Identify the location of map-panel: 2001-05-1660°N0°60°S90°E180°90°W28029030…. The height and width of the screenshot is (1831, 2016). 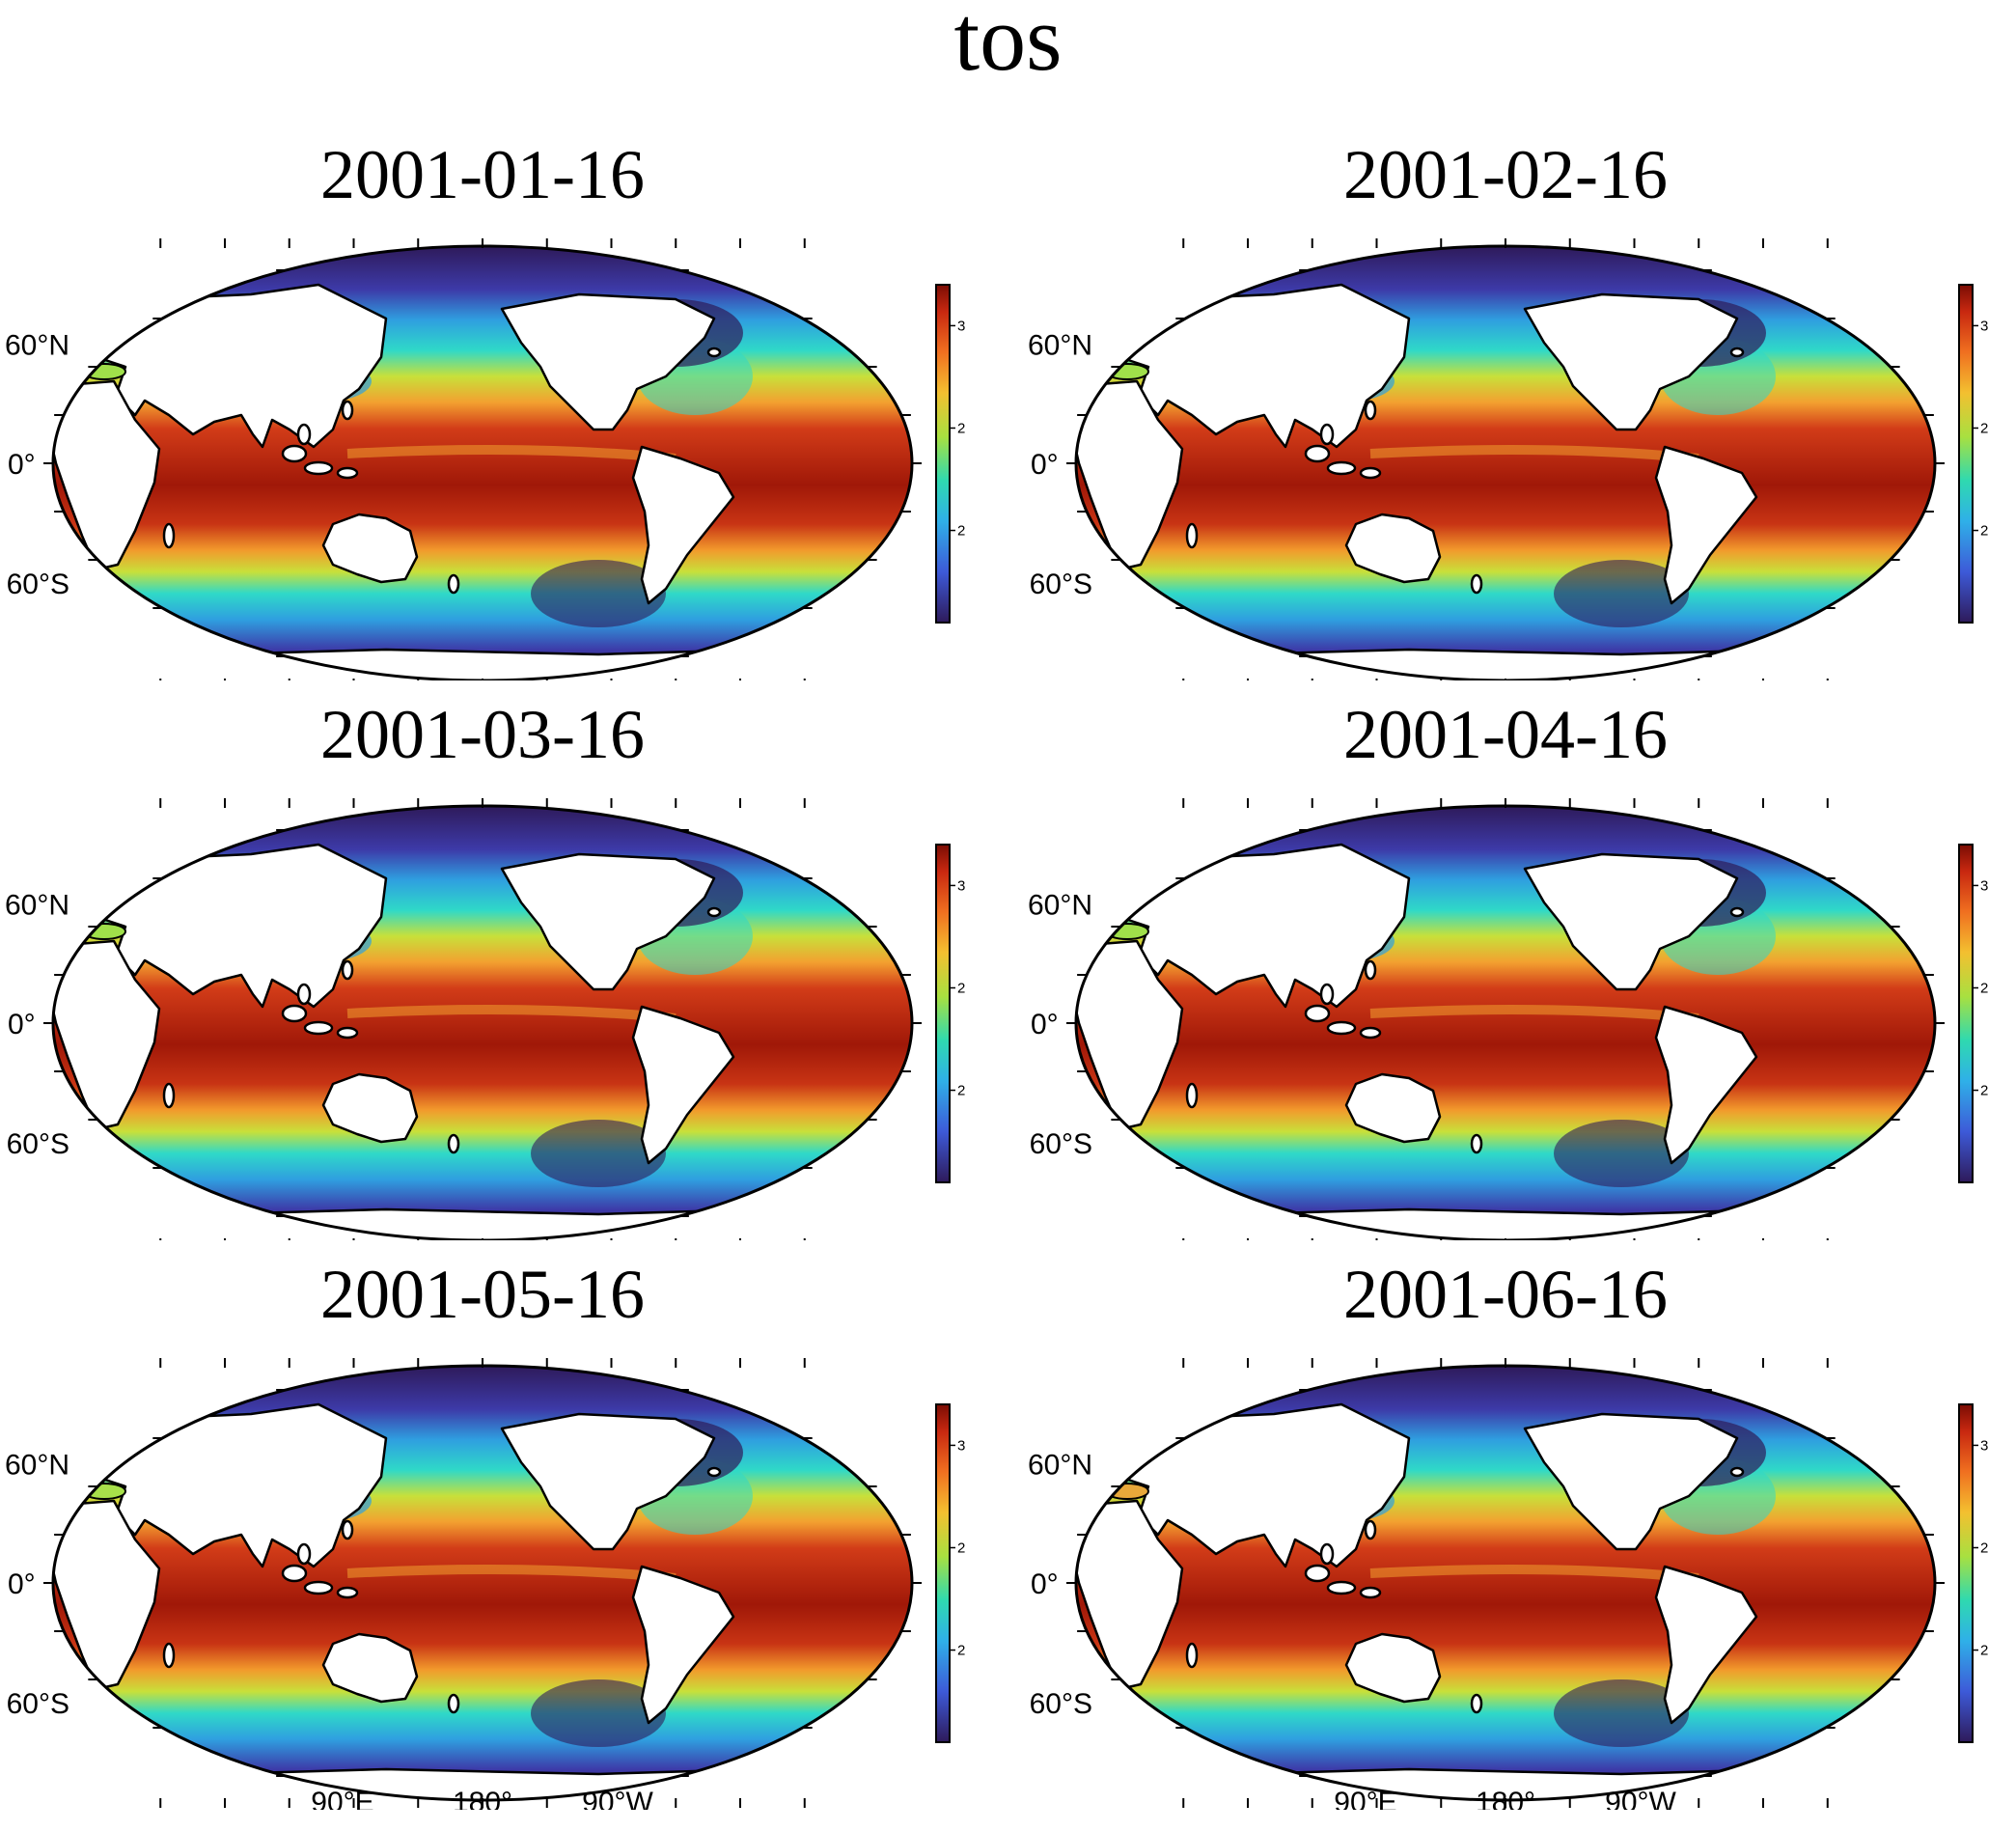
(482, 1535).